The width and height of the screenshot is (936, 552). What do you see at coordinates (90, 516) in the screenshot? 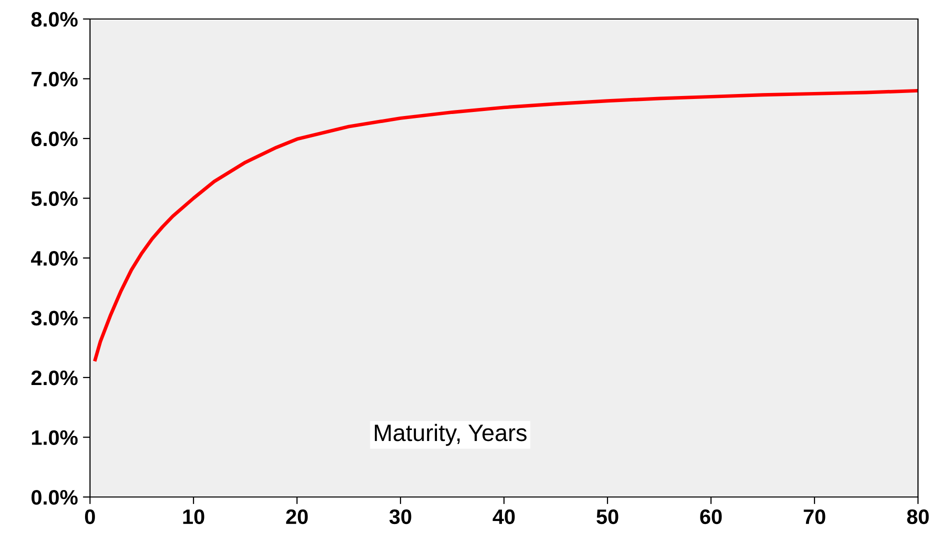
I see `x-tick-label: 0` at bounding box center [90, 516].